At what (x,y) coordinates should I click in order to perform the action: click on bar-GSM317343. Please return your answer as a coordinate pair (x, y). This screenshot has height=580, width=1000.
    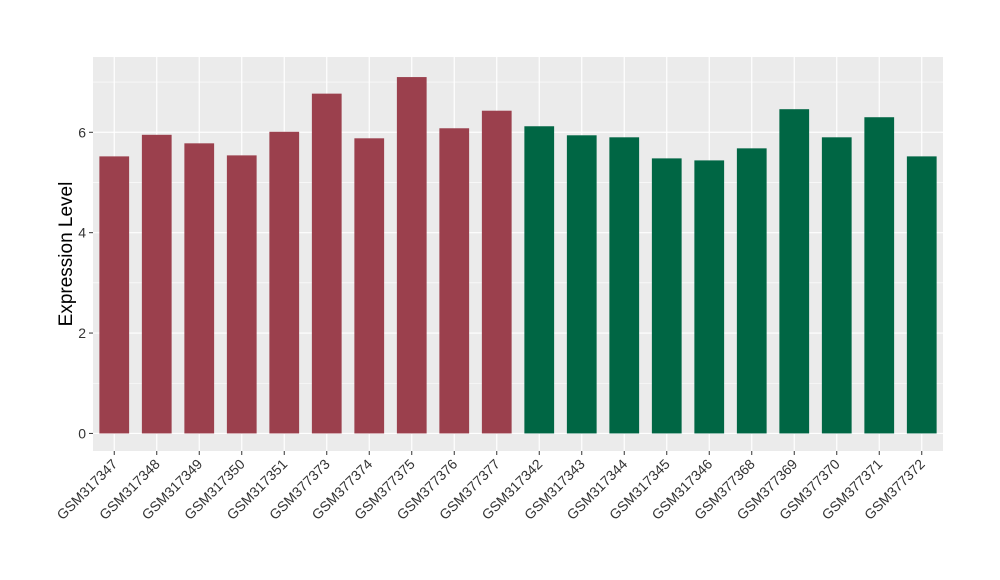
    Looking at the image, I should click on (581, 284).